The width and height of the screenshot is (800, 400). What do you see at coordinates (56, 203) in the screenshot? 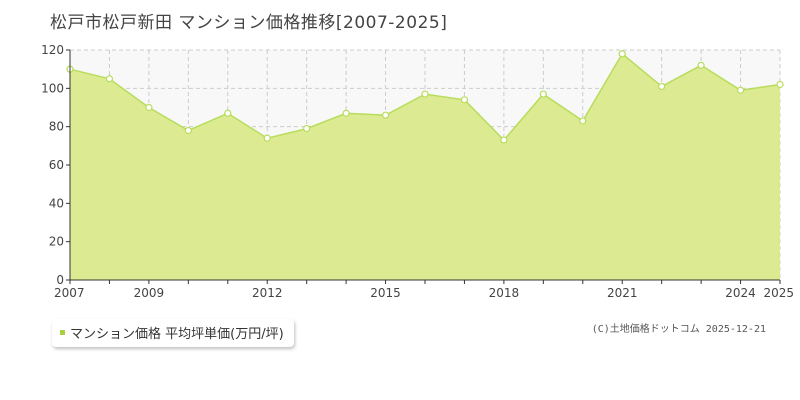
I see `y-tick-label: 40` at bounding box center [56, 203].